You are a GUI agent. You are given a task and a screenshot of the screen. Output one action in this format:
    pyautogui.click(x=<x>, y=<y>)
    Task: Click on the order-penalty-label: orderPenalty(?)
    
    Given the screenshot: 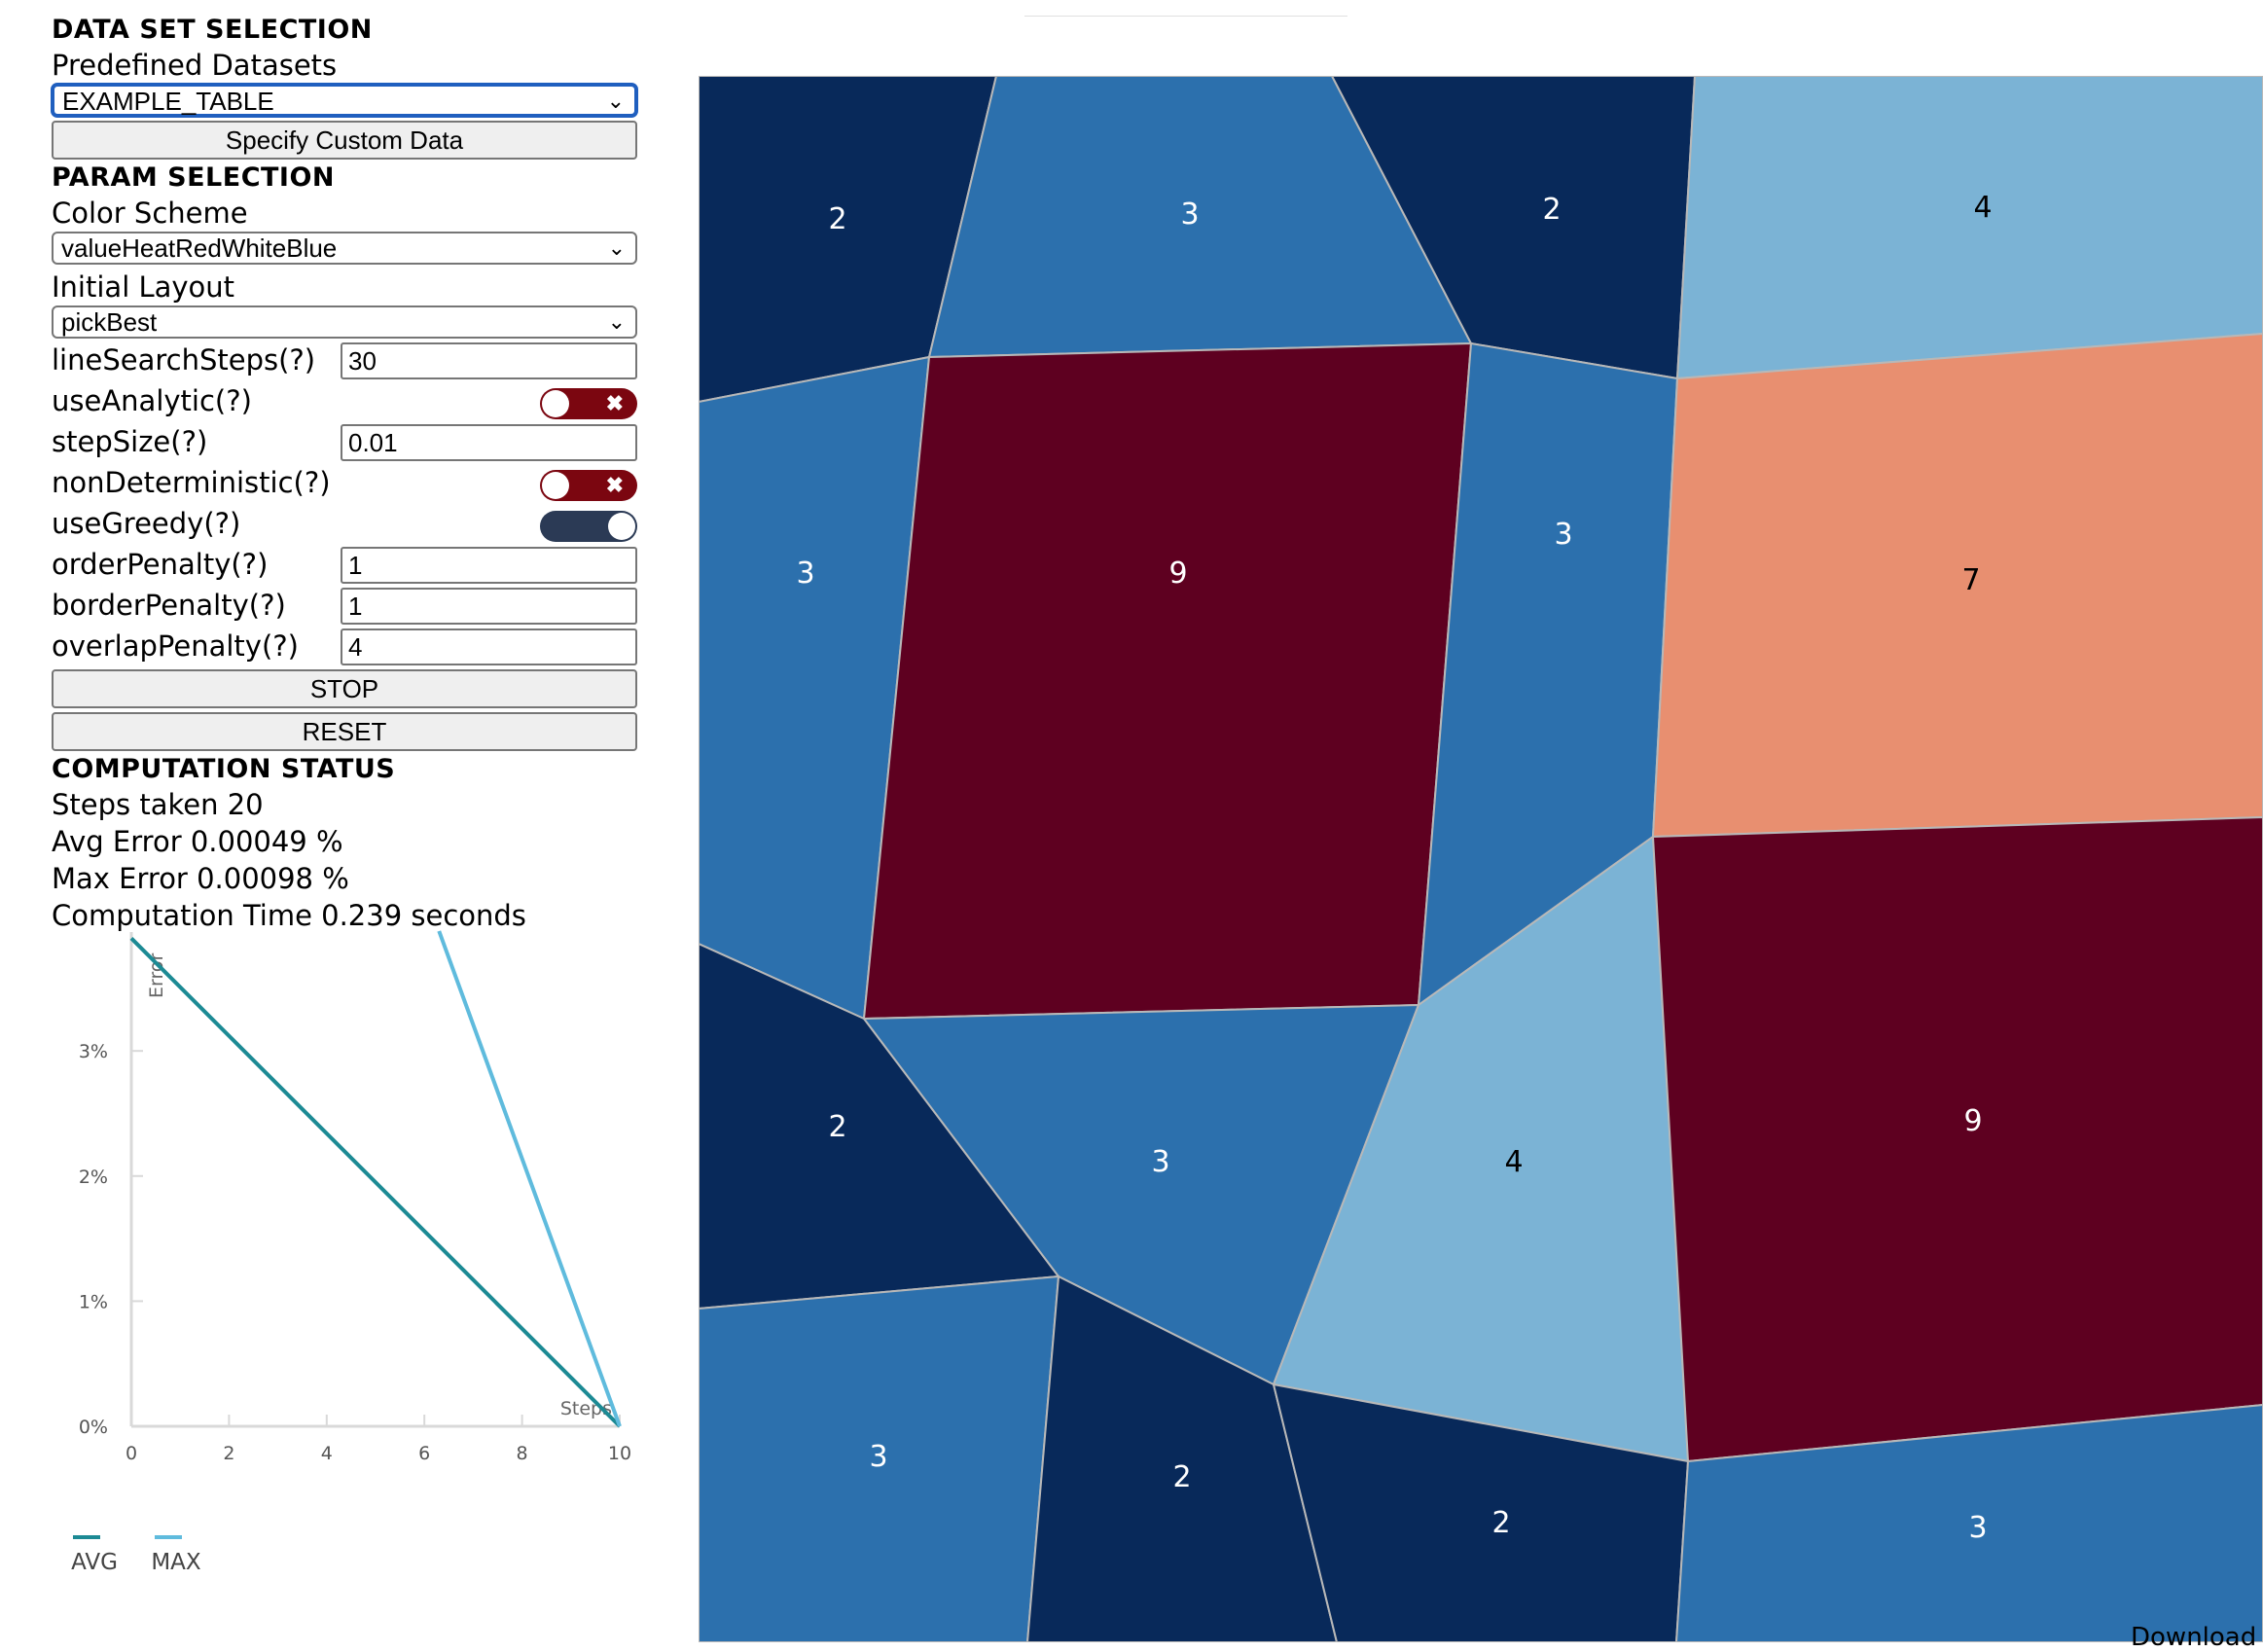 What is the action you would take?
    pyautogui.click(x=161, y=564)
    